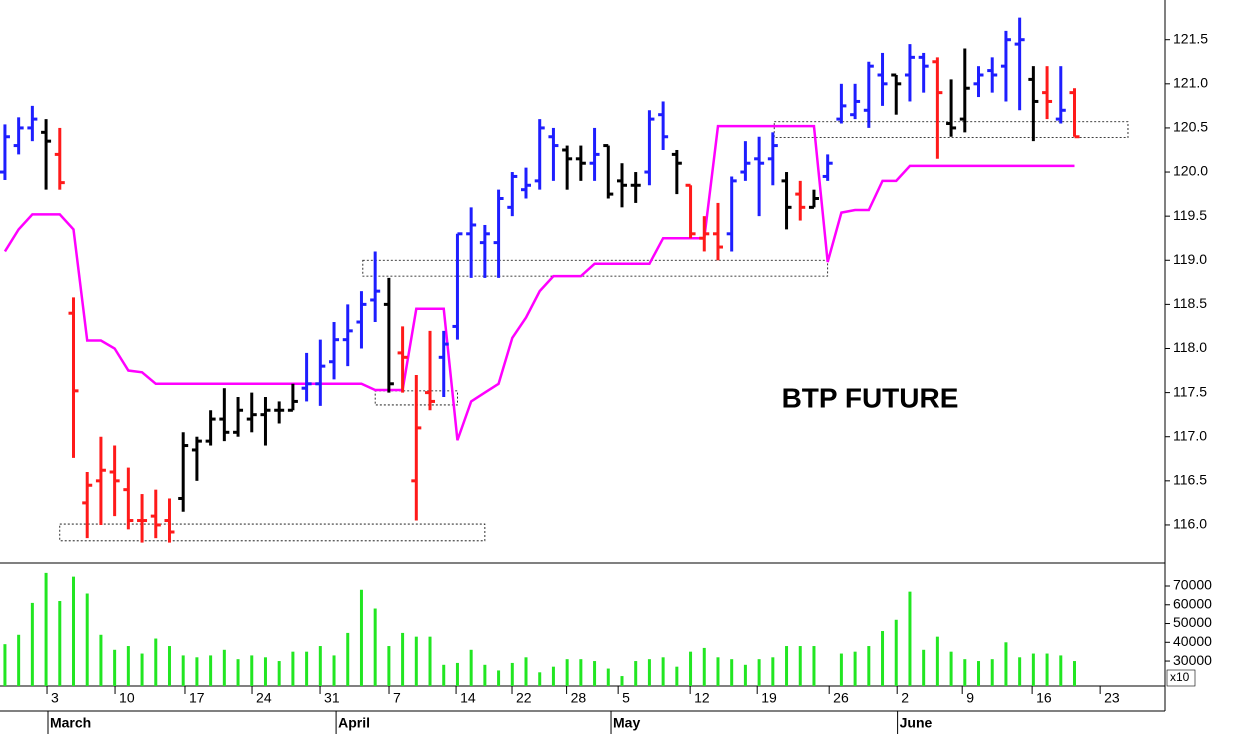 Image resolution: width=1236 pixels, height=734 pixels. What do you see at coordinates (1192, 585) in the screenshot?
I see `y-tick-label: 70000` at bounding box center [1192, 585].